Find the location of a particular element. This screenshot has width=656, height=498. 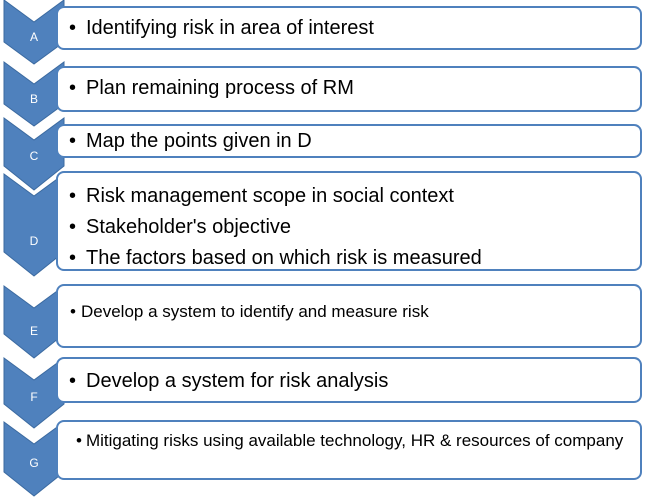

chevron-b: B is located at coordinates (34, 94).